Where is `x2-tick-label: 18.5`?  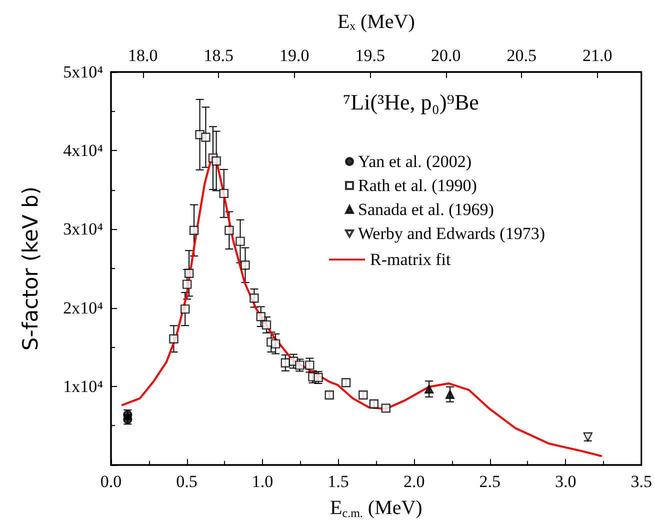 x2-tick-label: 18.5 is located at coordinates (219, 55).